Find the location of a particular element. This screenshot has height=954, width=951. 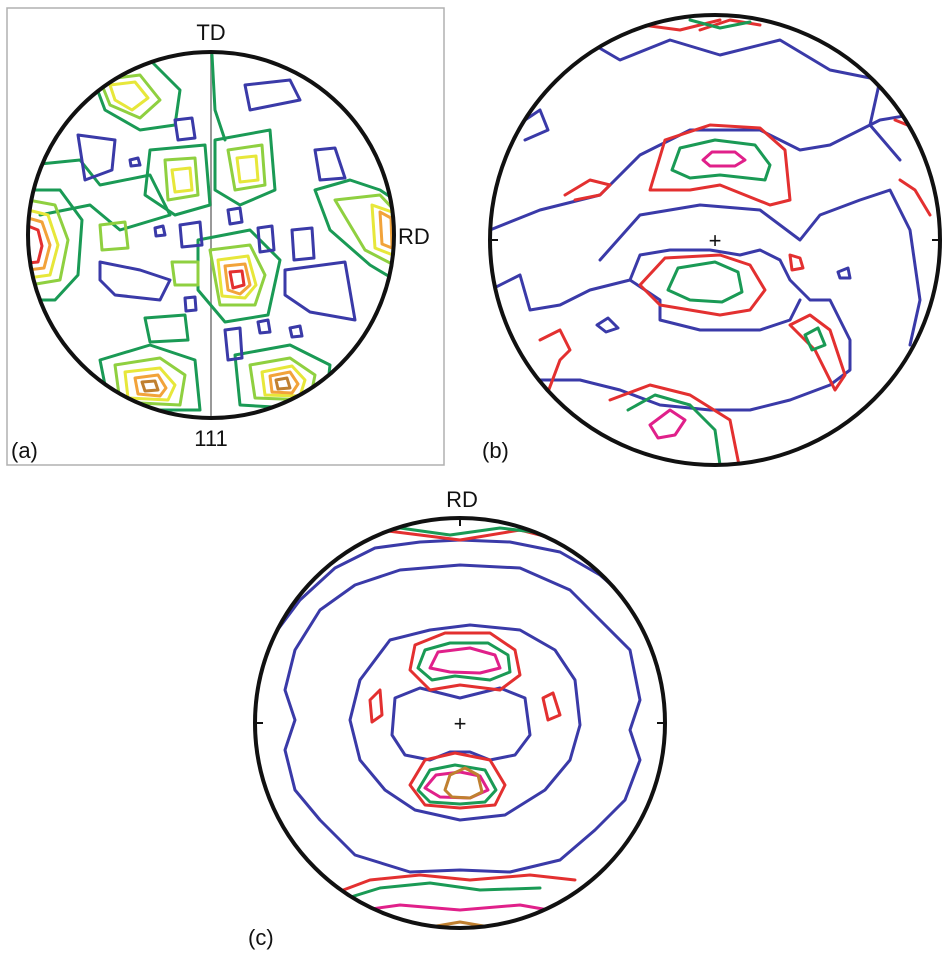

panel-c-label: (c) is located at coordinates (261, 937).